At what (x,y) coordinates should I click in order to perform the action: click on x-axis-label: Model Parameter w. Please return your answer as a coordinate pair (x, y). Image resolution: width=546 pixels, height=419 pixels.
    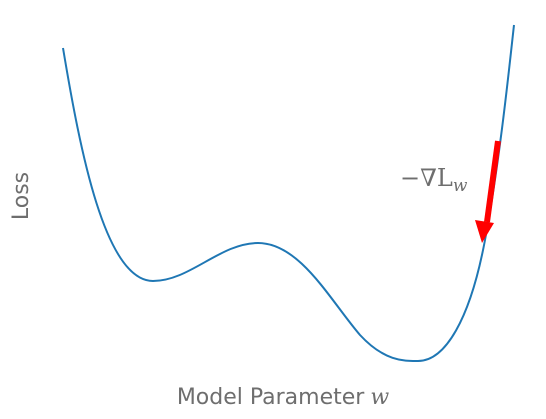
    Looking at the image, I should click on (283, 397).